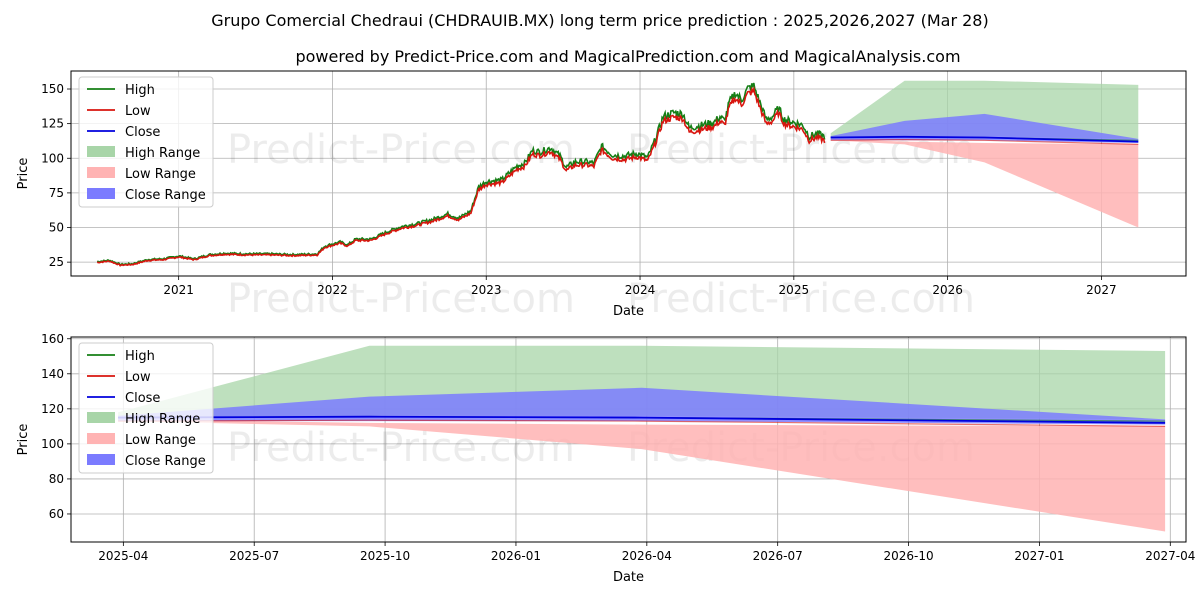 This screenshot has width=1200, height=600. I want to click on x-tick-label: 2027-01, so click(1039, 556).